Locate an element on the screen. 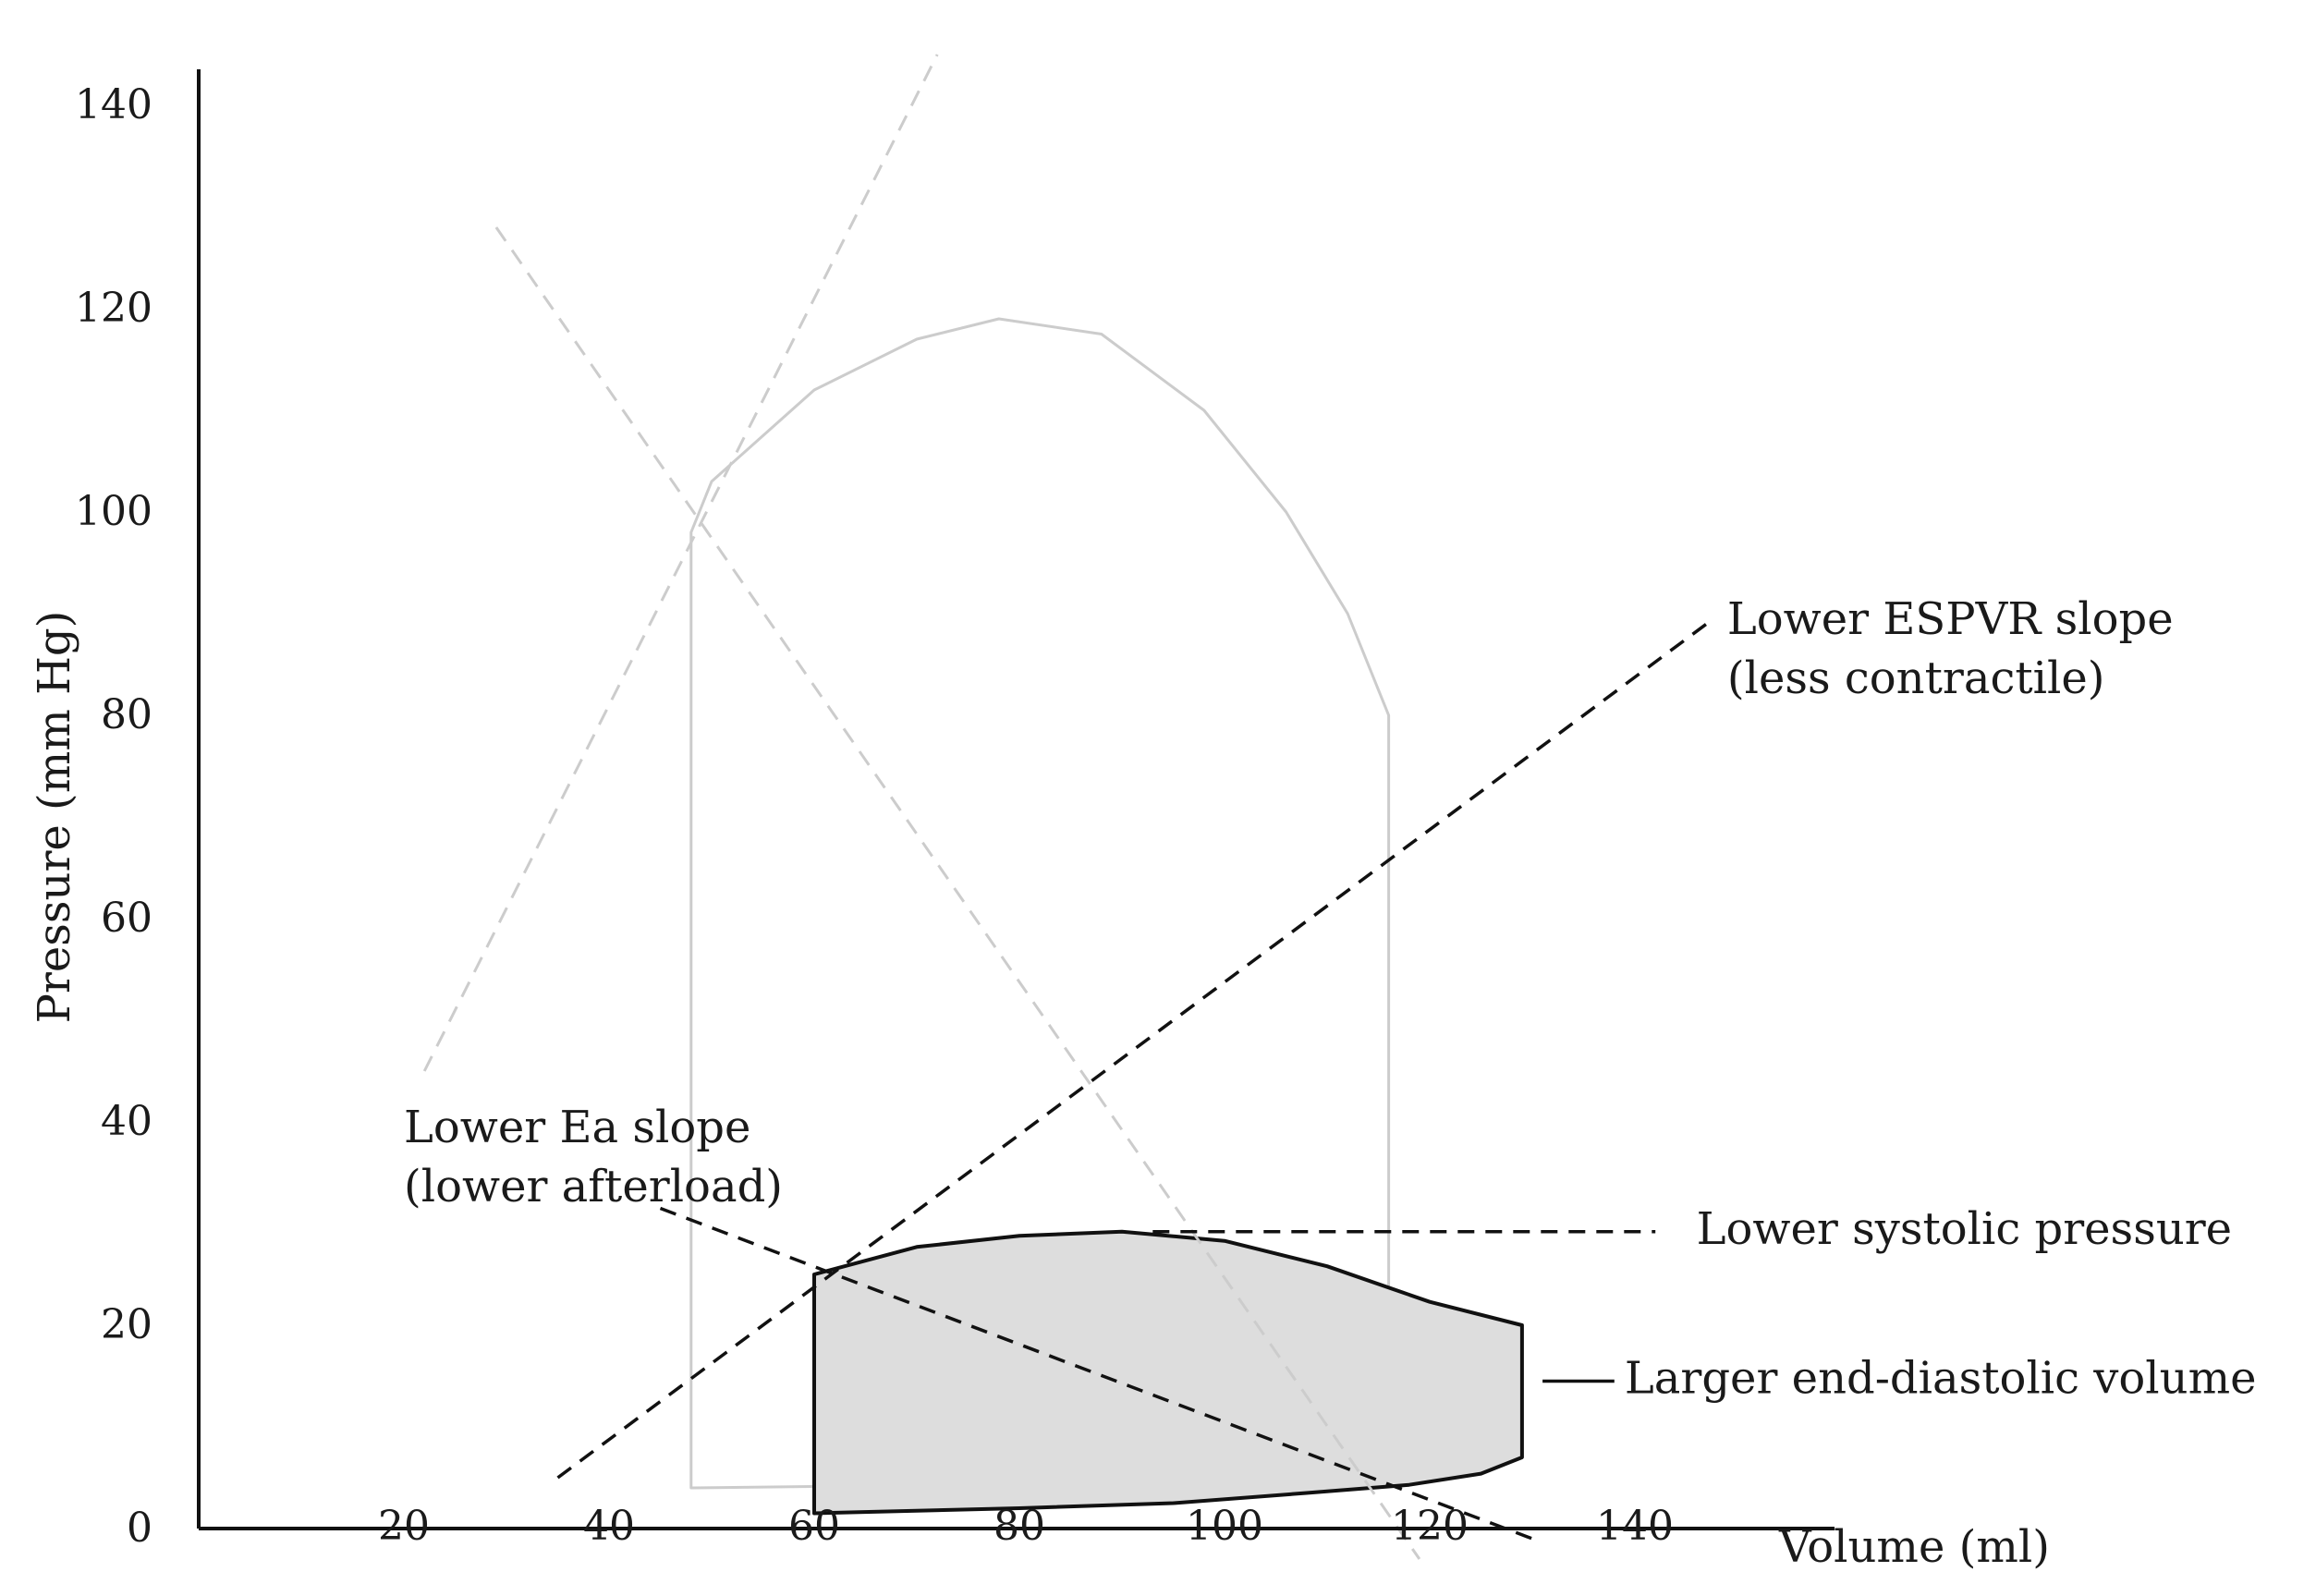 The height and width of the screenshot is (1596, 2316). x-tick-label: 40 is located at coordinates (609, 1526).